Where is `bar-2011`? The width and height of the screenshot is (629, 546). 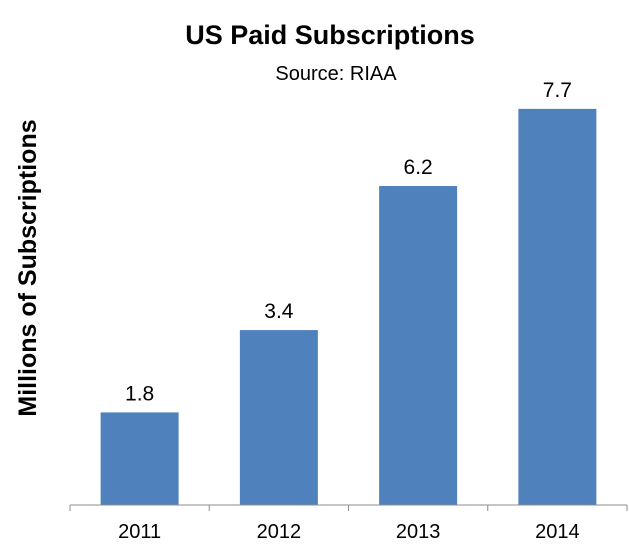
bar-2011 is located at coordinates (139, 458).